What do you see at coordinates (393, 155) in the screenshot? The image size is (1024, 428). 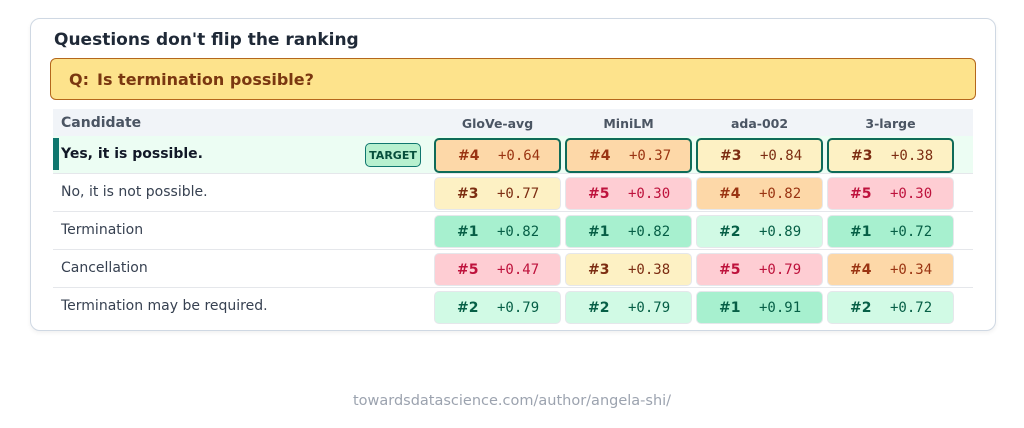 I see `target-badge: TARGET` at bounding box center [393, 155].